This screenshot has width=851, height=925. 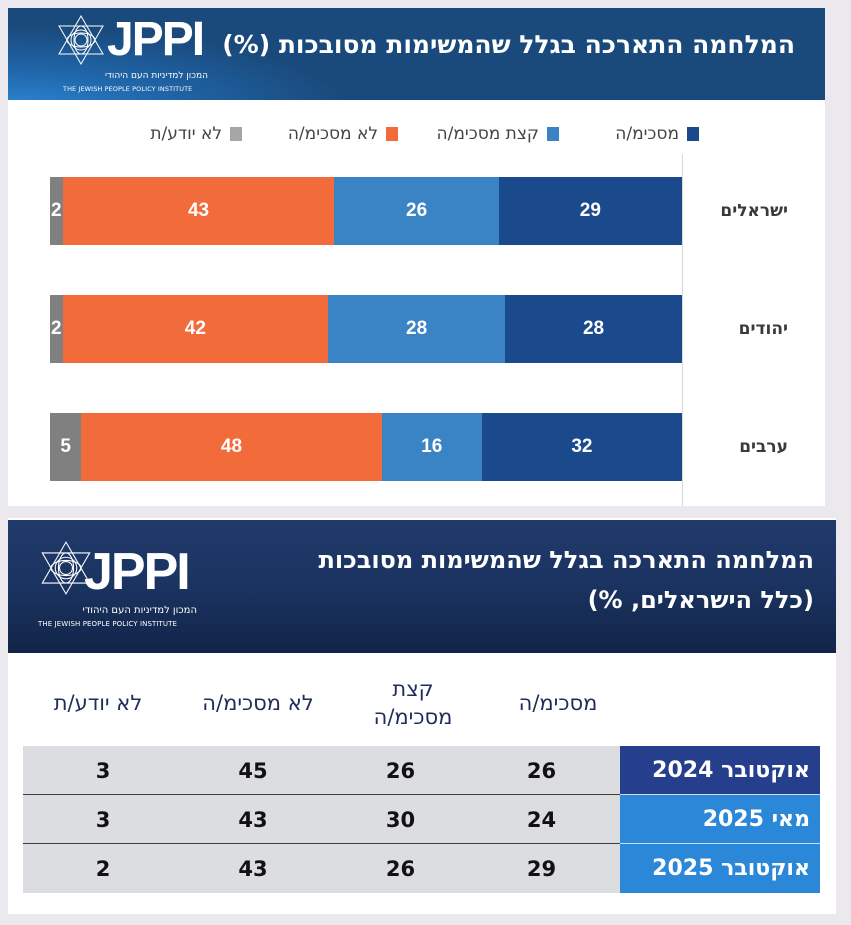 I want to click on bar-segment: 5, so click(x=66, y=447).